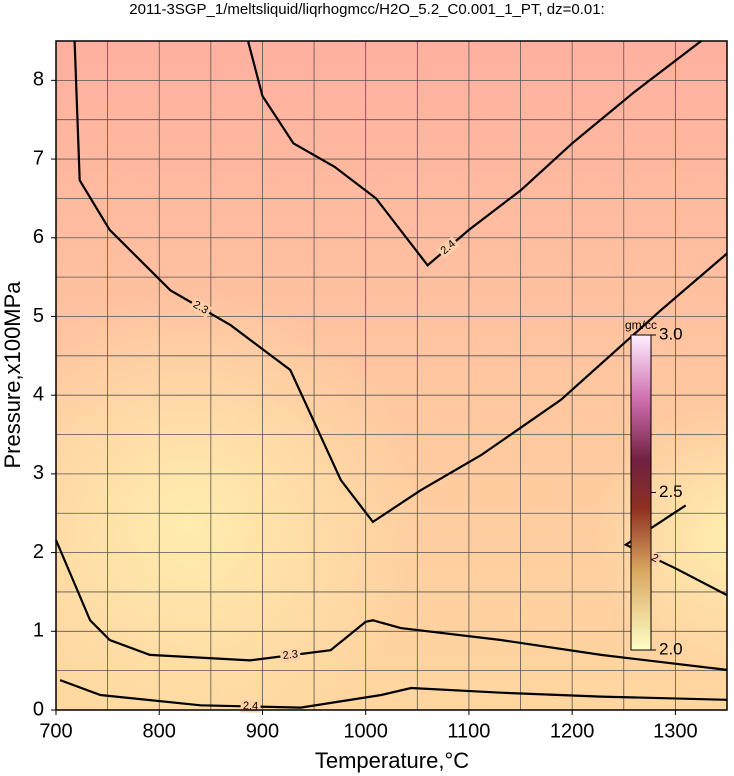  I want to click on contour-label: 2.3, so click(290, 655).